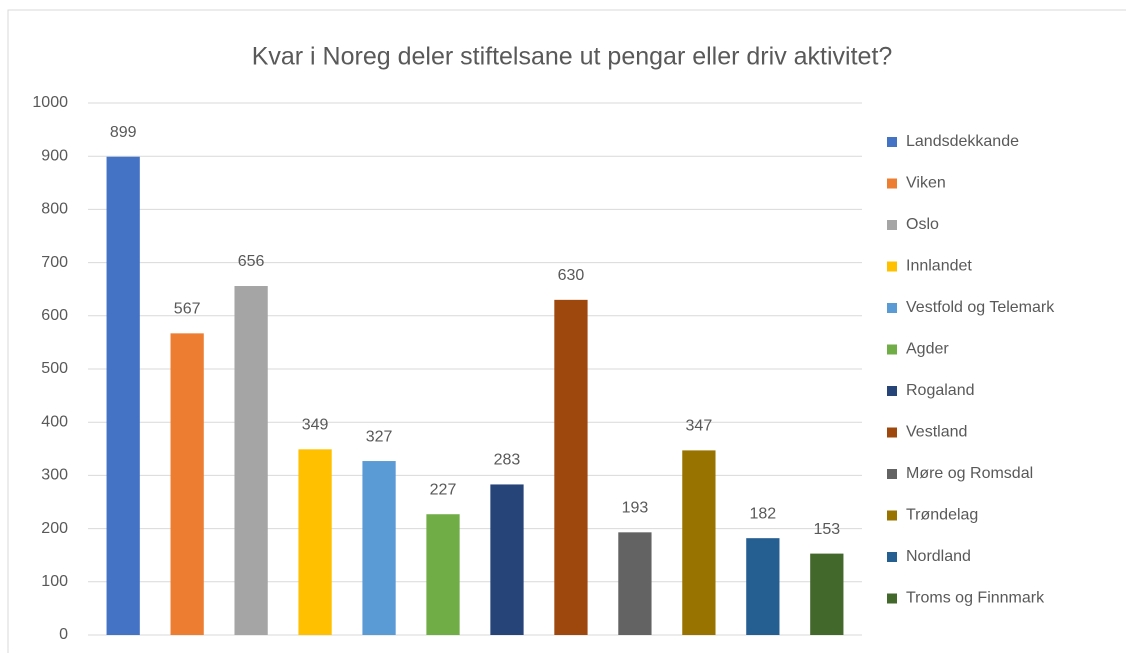 The height and width of the screenshot is (653, 1126). I want to click on legend-label: Innlandet, so click(939, 266).